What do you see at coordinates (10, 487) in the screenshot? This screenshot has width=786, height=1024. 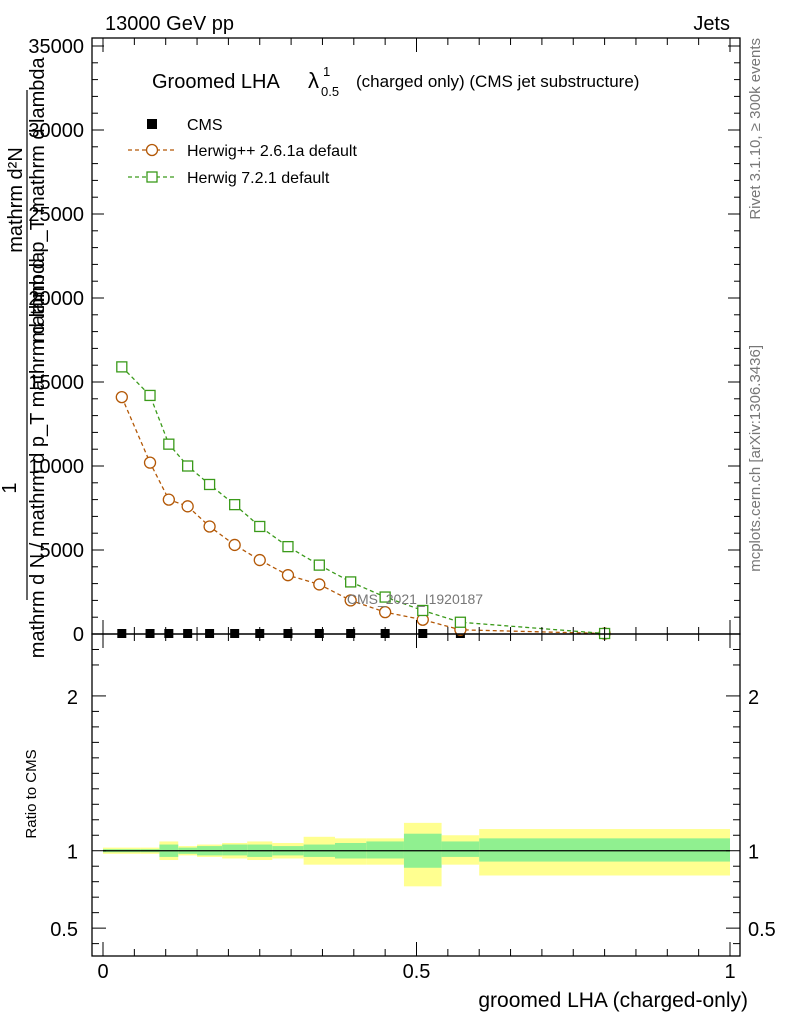 I see `ylabel-one: 1` at bounding box center [10, 487].